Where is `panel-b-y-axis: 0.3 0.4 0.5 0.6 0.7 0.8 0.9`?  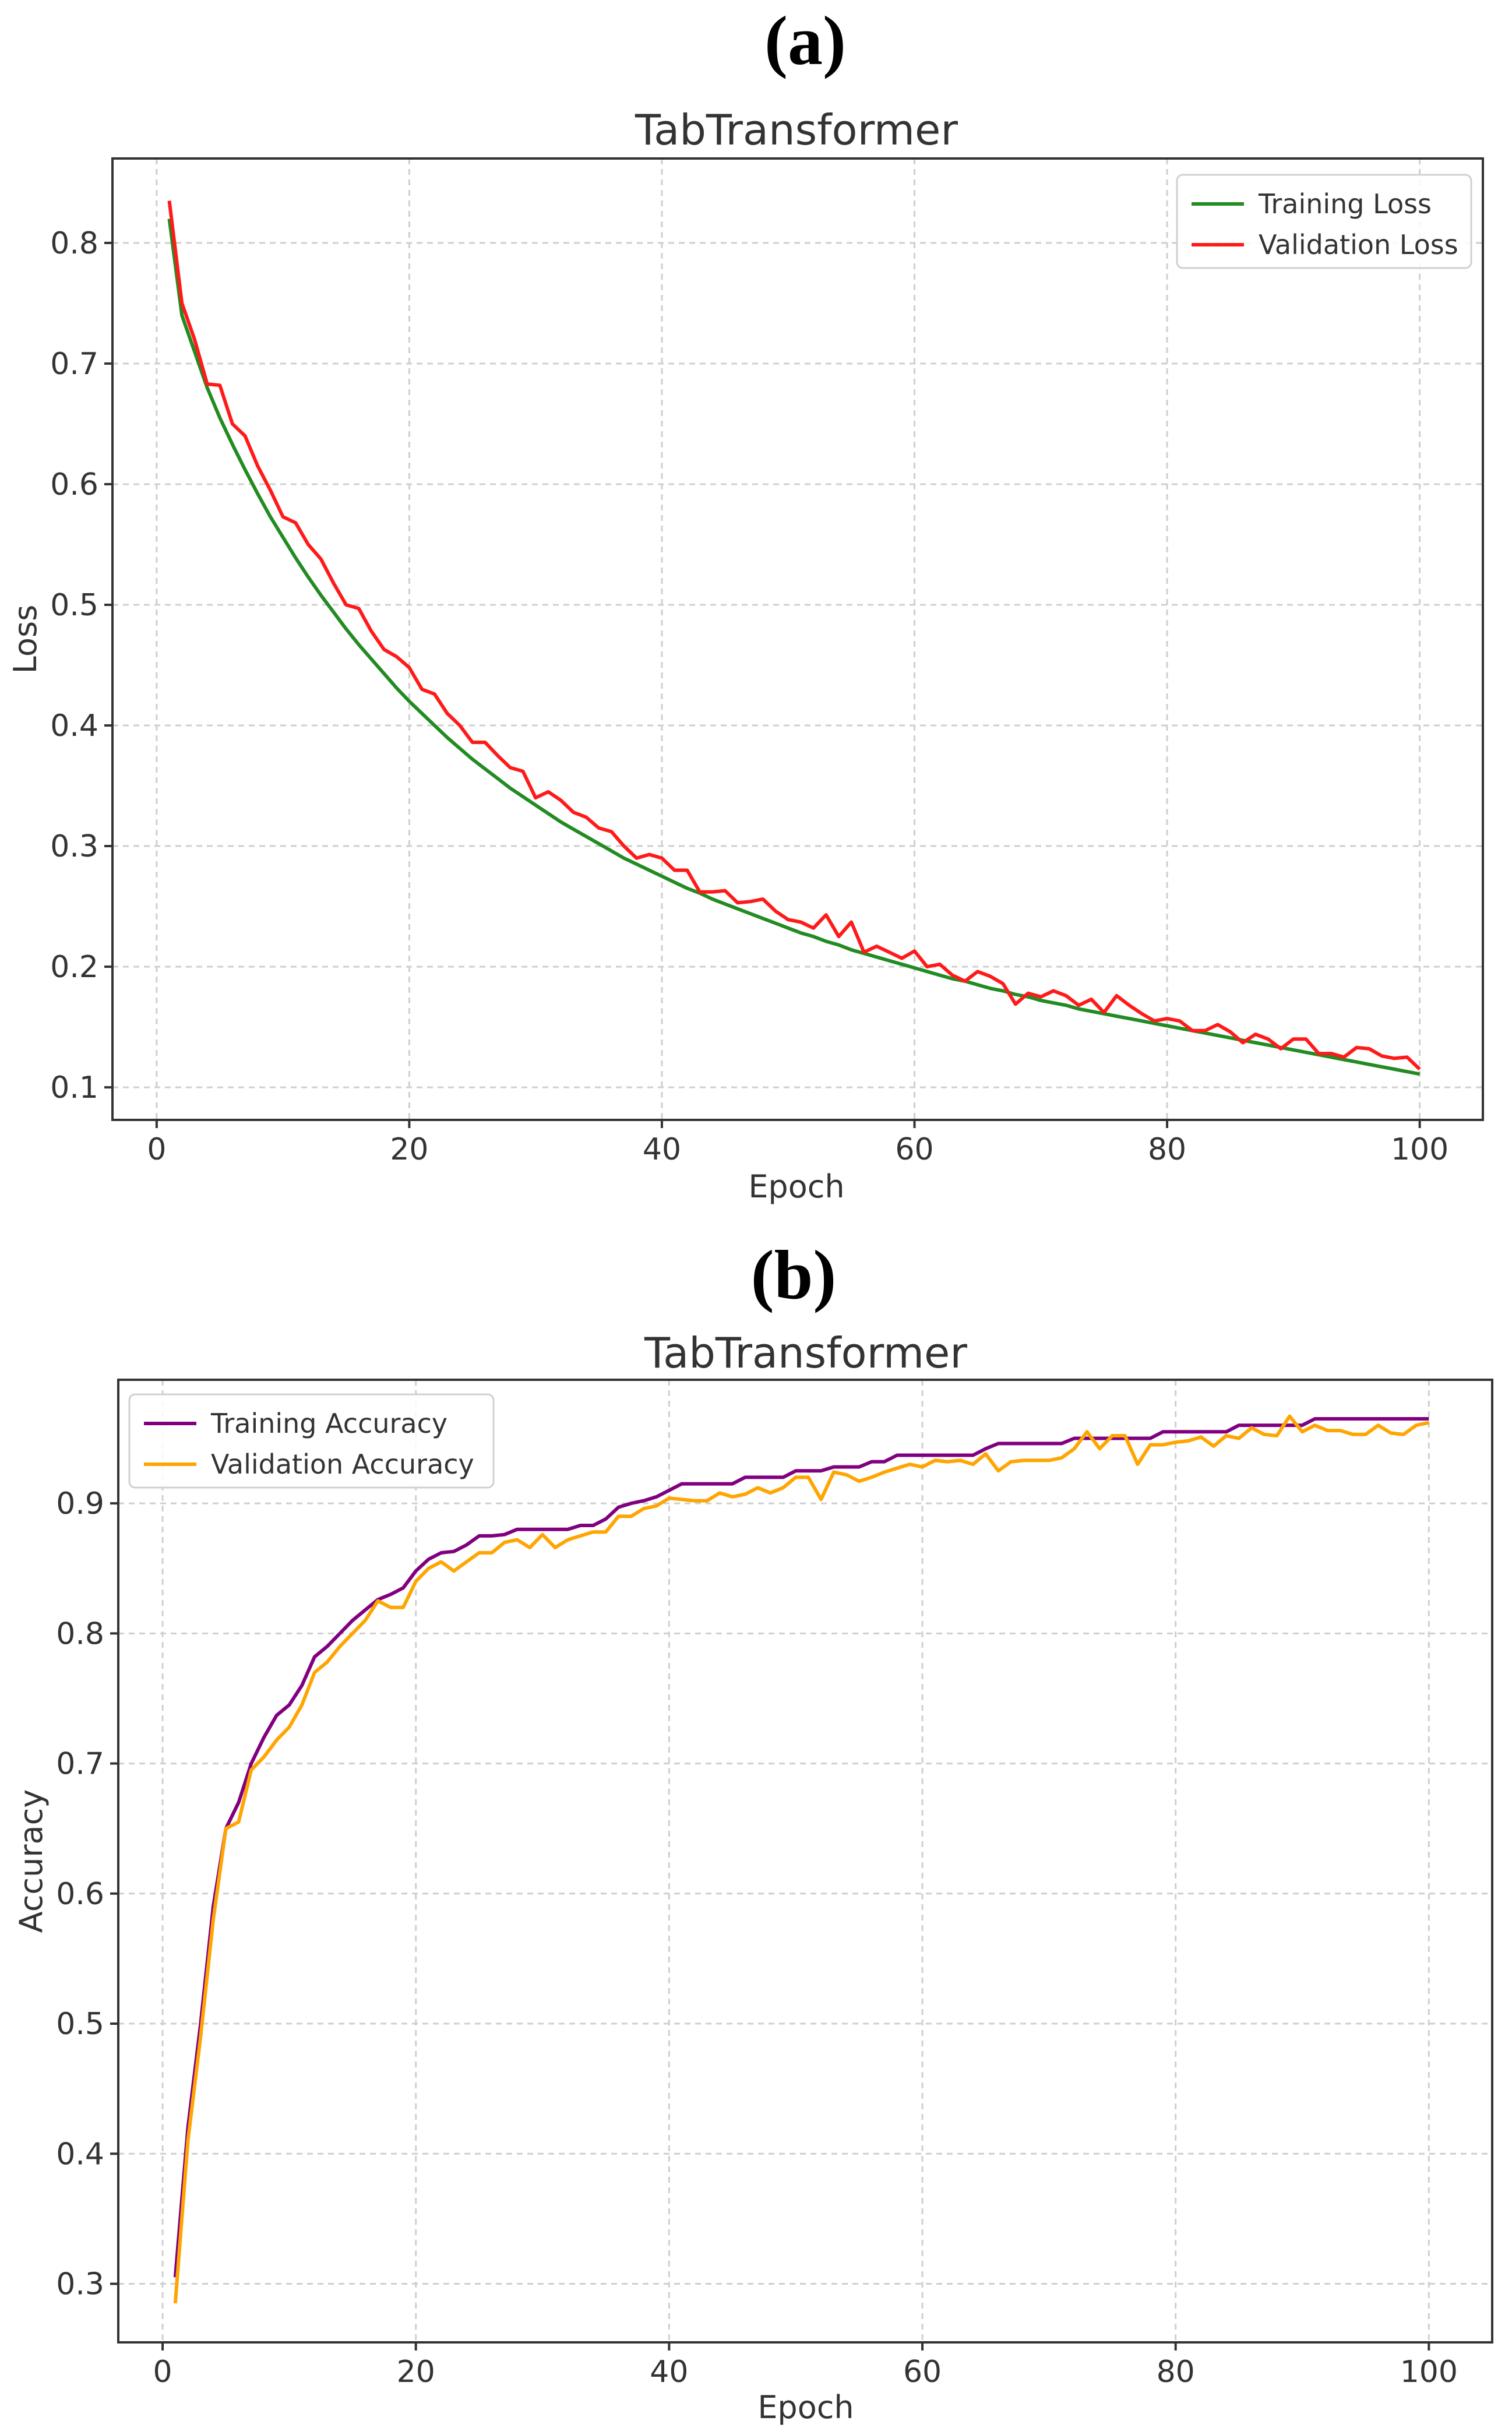
panel-b-y-axis: 0.3 0.4 0.5 0.6 0.7 0.8 0.9 is located at coordinates (87, 1894).